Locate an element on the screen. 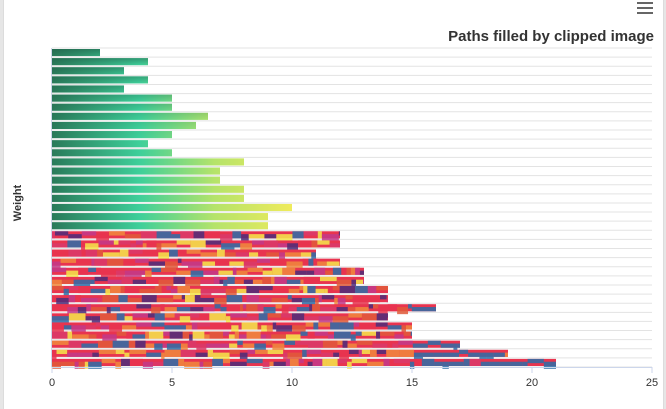 The width and height of the screenshot is (666, 409). bar-shade is located at coordinates (124, 125).